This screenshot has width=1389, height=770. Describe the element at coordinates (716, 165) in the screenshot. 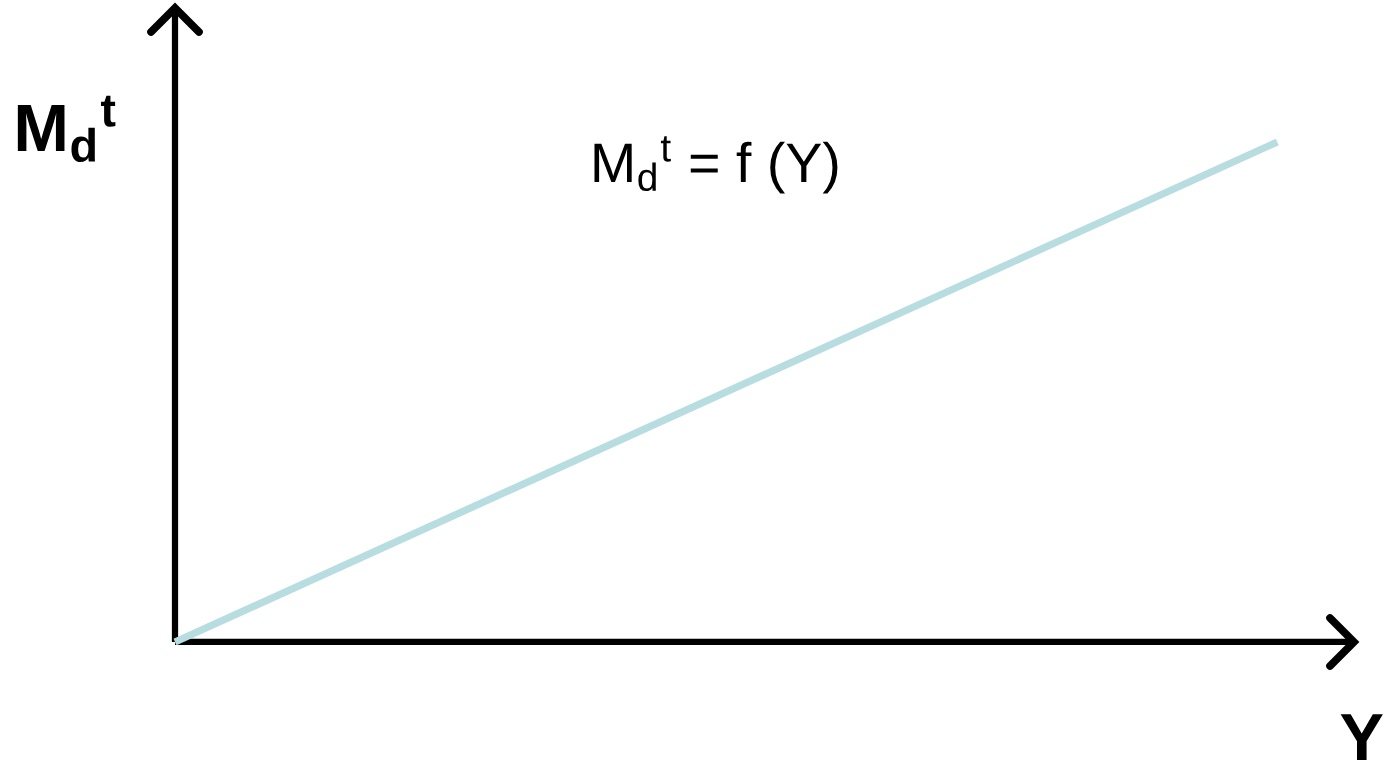

I see `annotation: M$_{d}$$^{t}$ = f (Y)` at that location.